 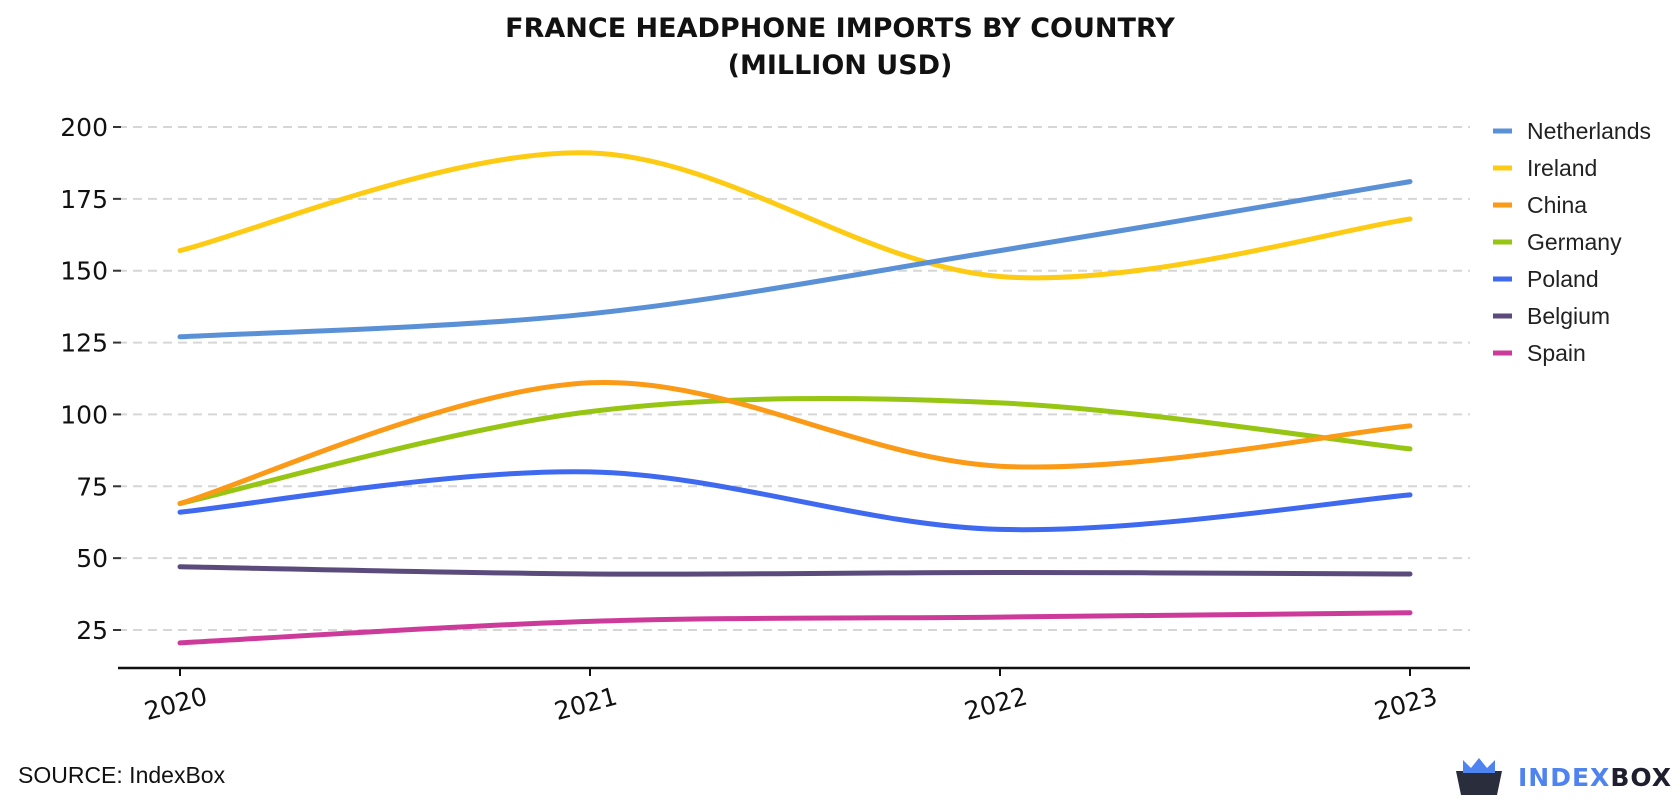 I want to click on y-tick-label: 75, so click(x=92, y=486).